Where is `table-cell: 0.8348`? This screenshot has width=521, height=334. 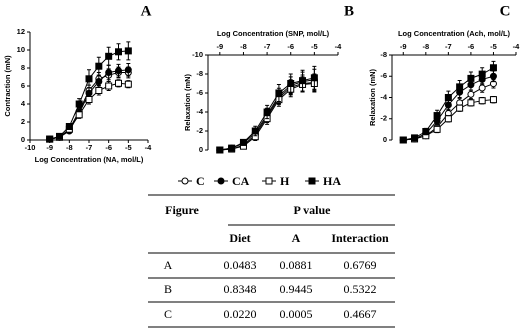
table-cell: 0.8348 is located at coordinates (240, 289).